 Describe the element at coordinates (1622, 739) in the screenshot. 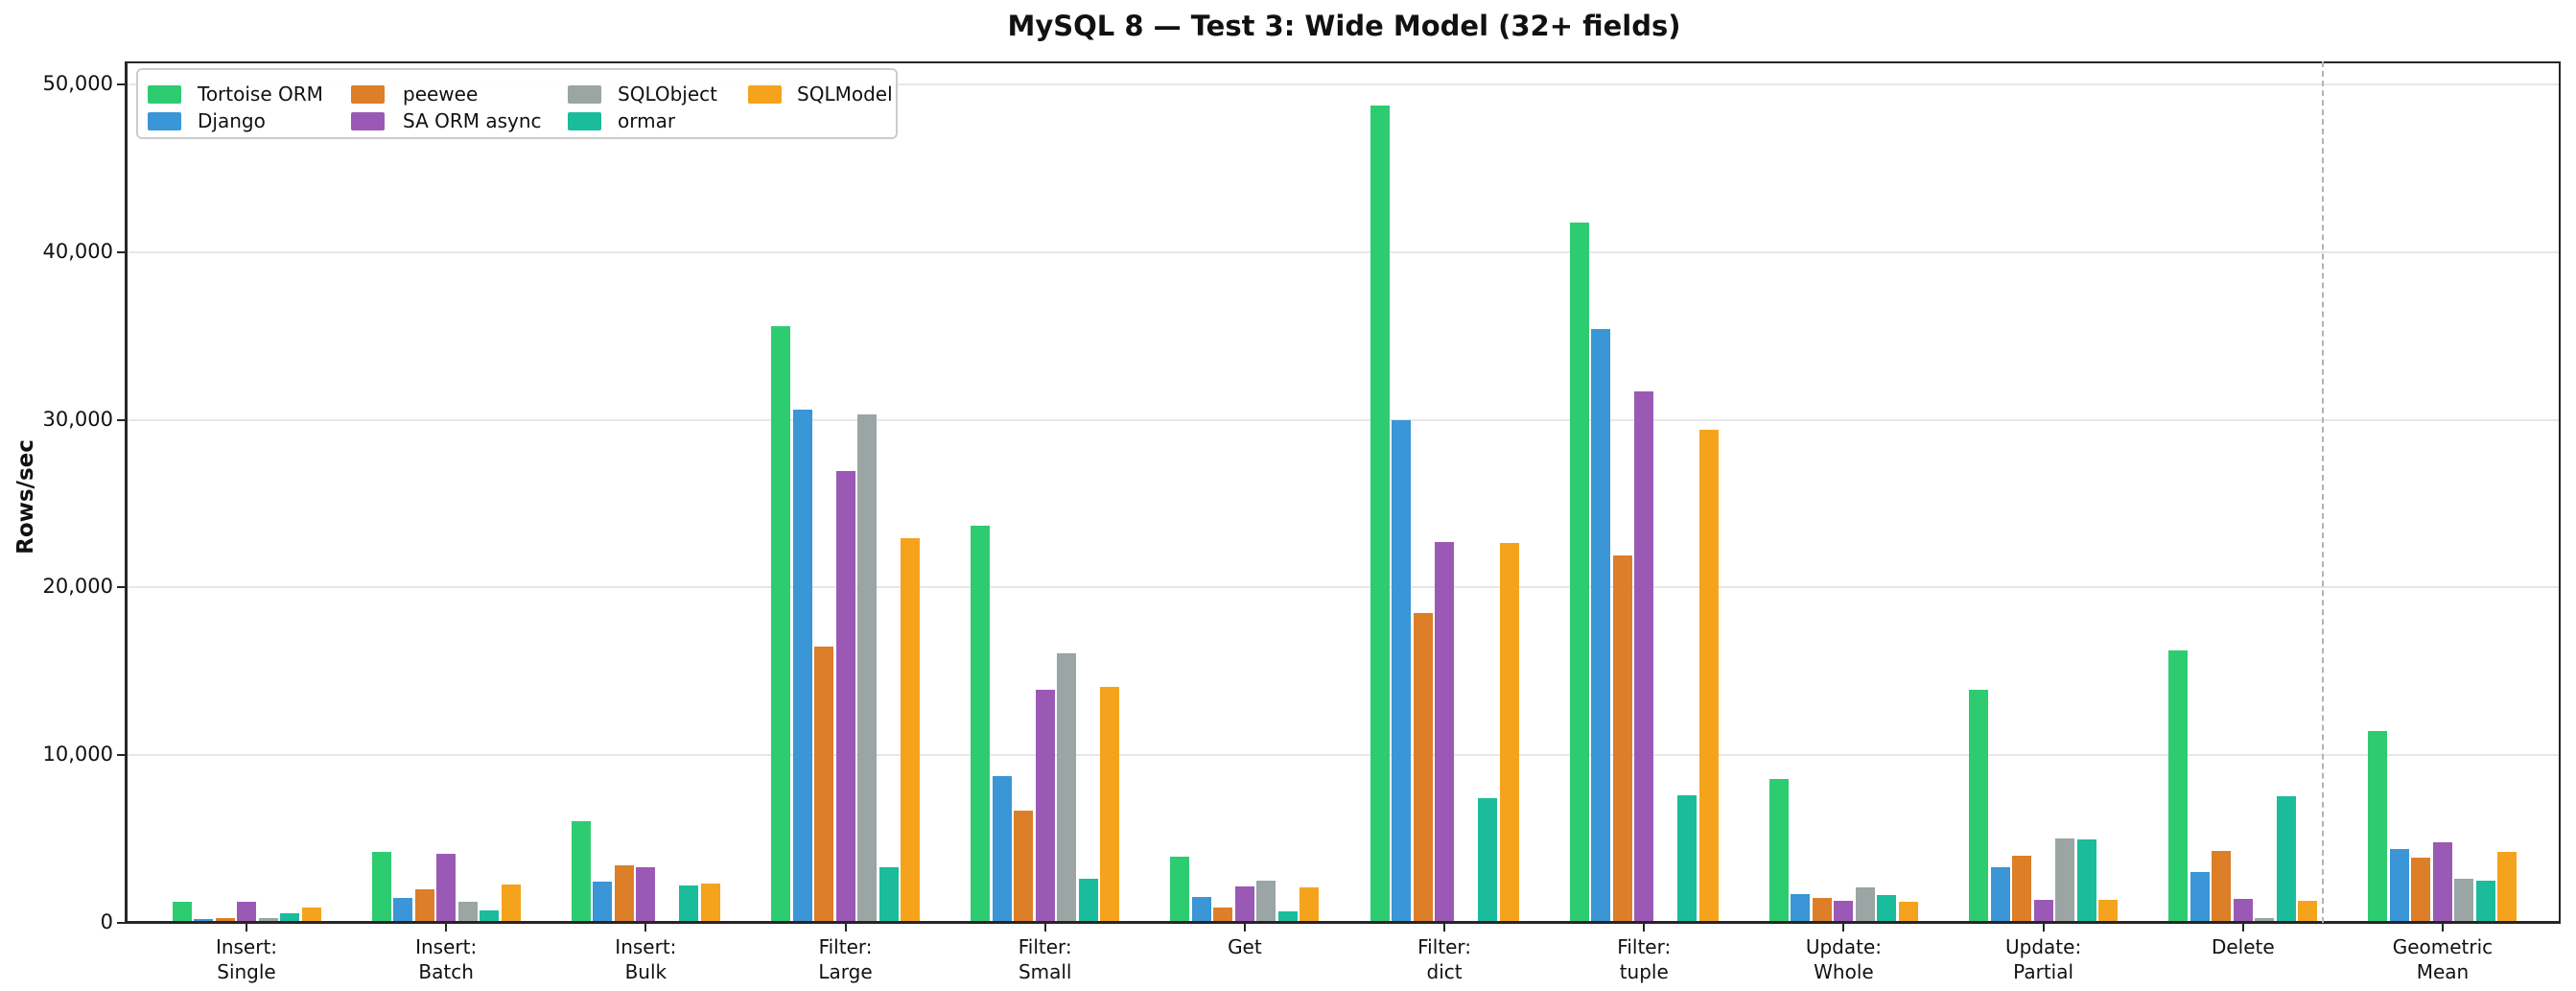

I see `bar-peewee-filter-tuple` at that location.